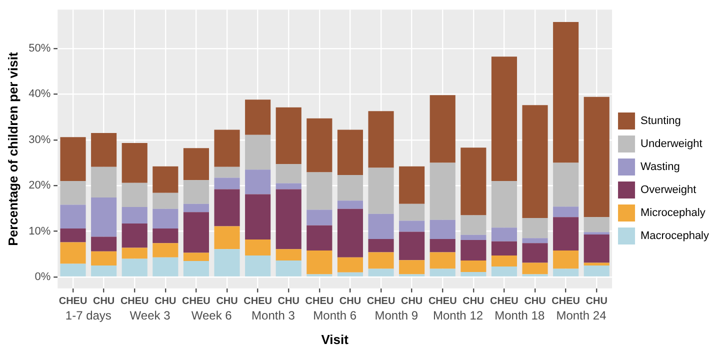 The height and width of the screenshot is (354, 727). I want to click on text: Month 18, so click(519, 315).